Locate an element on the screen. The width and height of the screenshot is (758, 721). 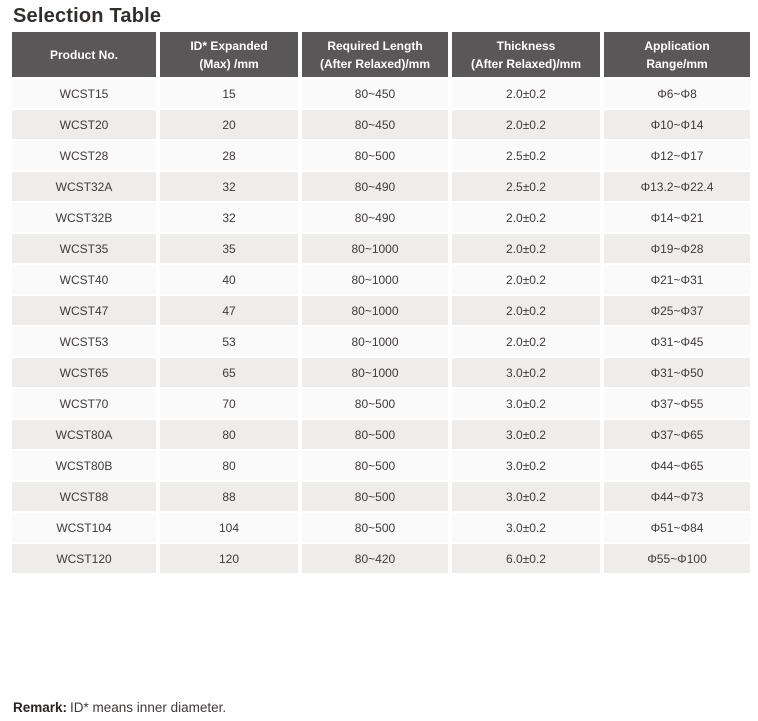
table-cell: WCST28 is located at coordinates (84, 155).